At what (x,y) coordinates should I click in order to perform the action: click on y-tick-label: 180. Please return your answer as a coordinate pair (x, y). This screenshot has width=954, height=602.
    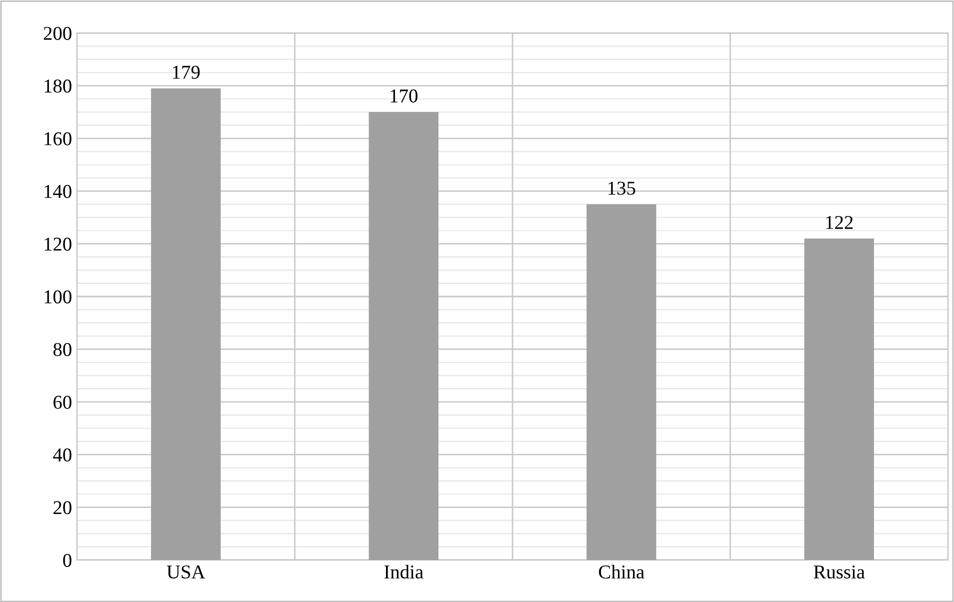
    Looking at the image, I should click on (58, 86).